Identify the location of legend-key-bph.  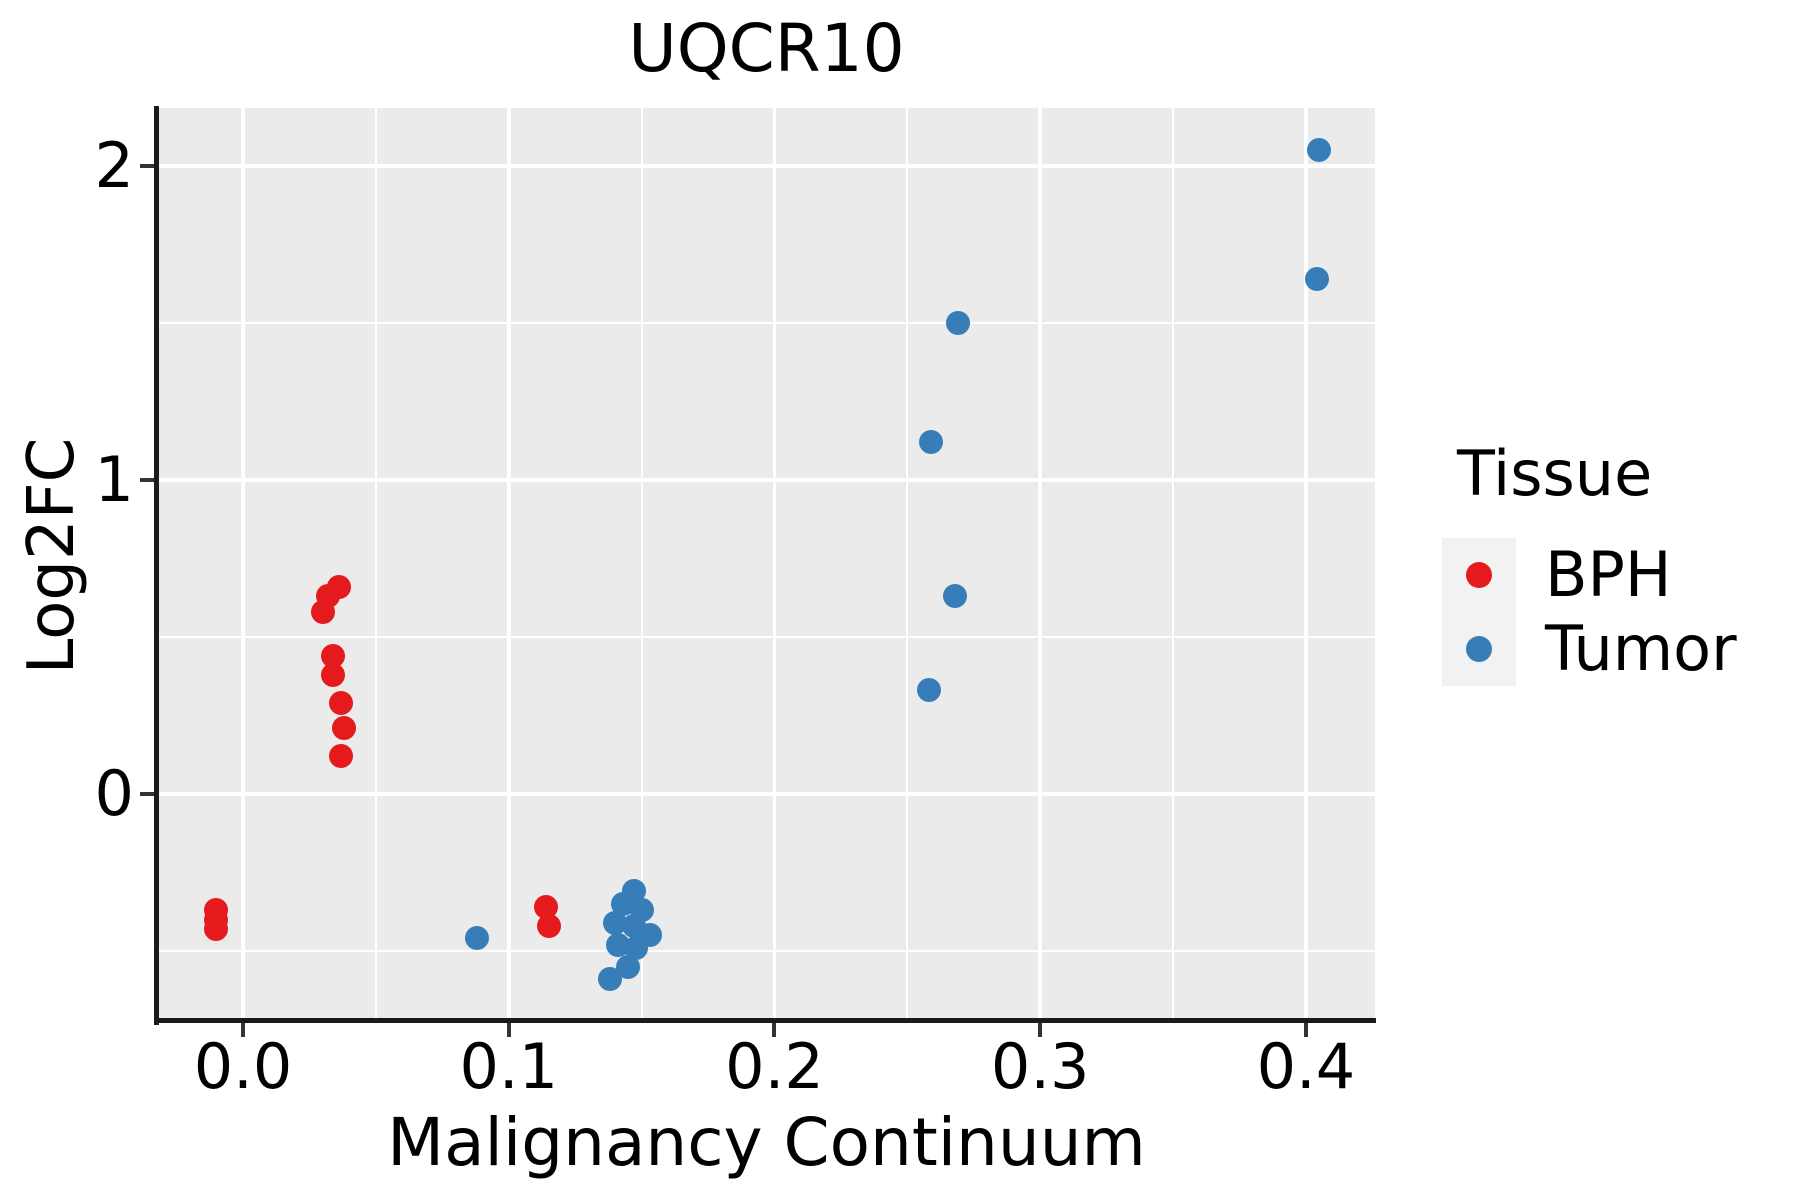
(1479, 575).